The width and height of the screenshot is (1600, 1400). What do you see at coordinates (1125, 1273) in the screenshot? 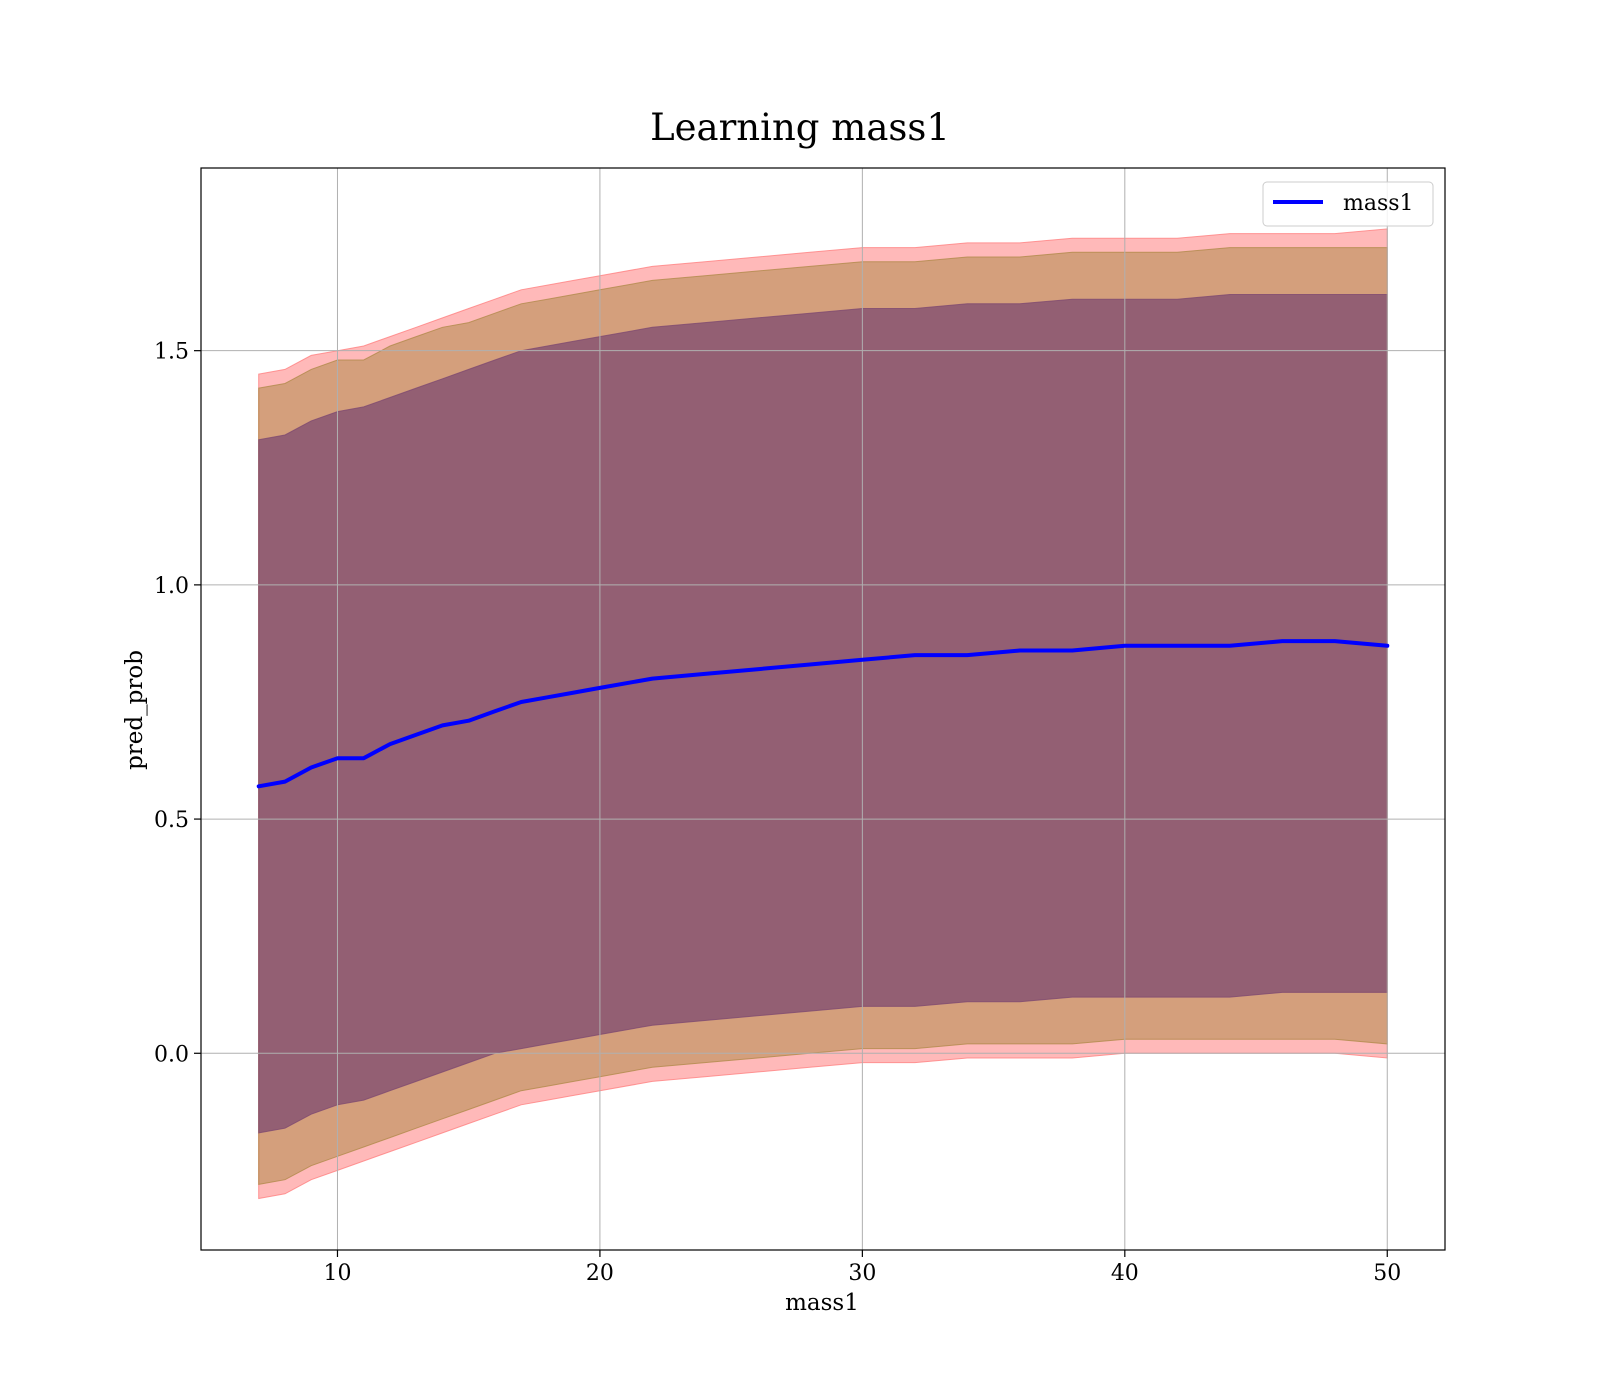
I see `x-tick-label: 40` at bounding box center [1125, 1273].